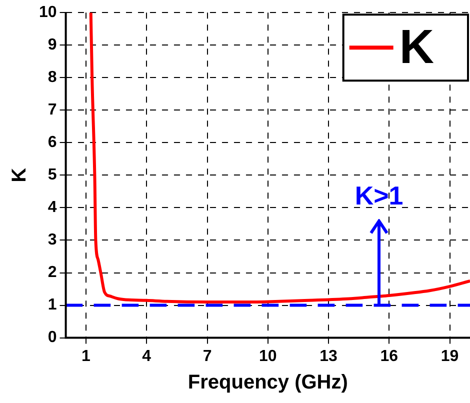  What do you see at coordinates (52, 175) in the screenshot?
I see `y-tick-label: 5` at bounding box center [52, 175].